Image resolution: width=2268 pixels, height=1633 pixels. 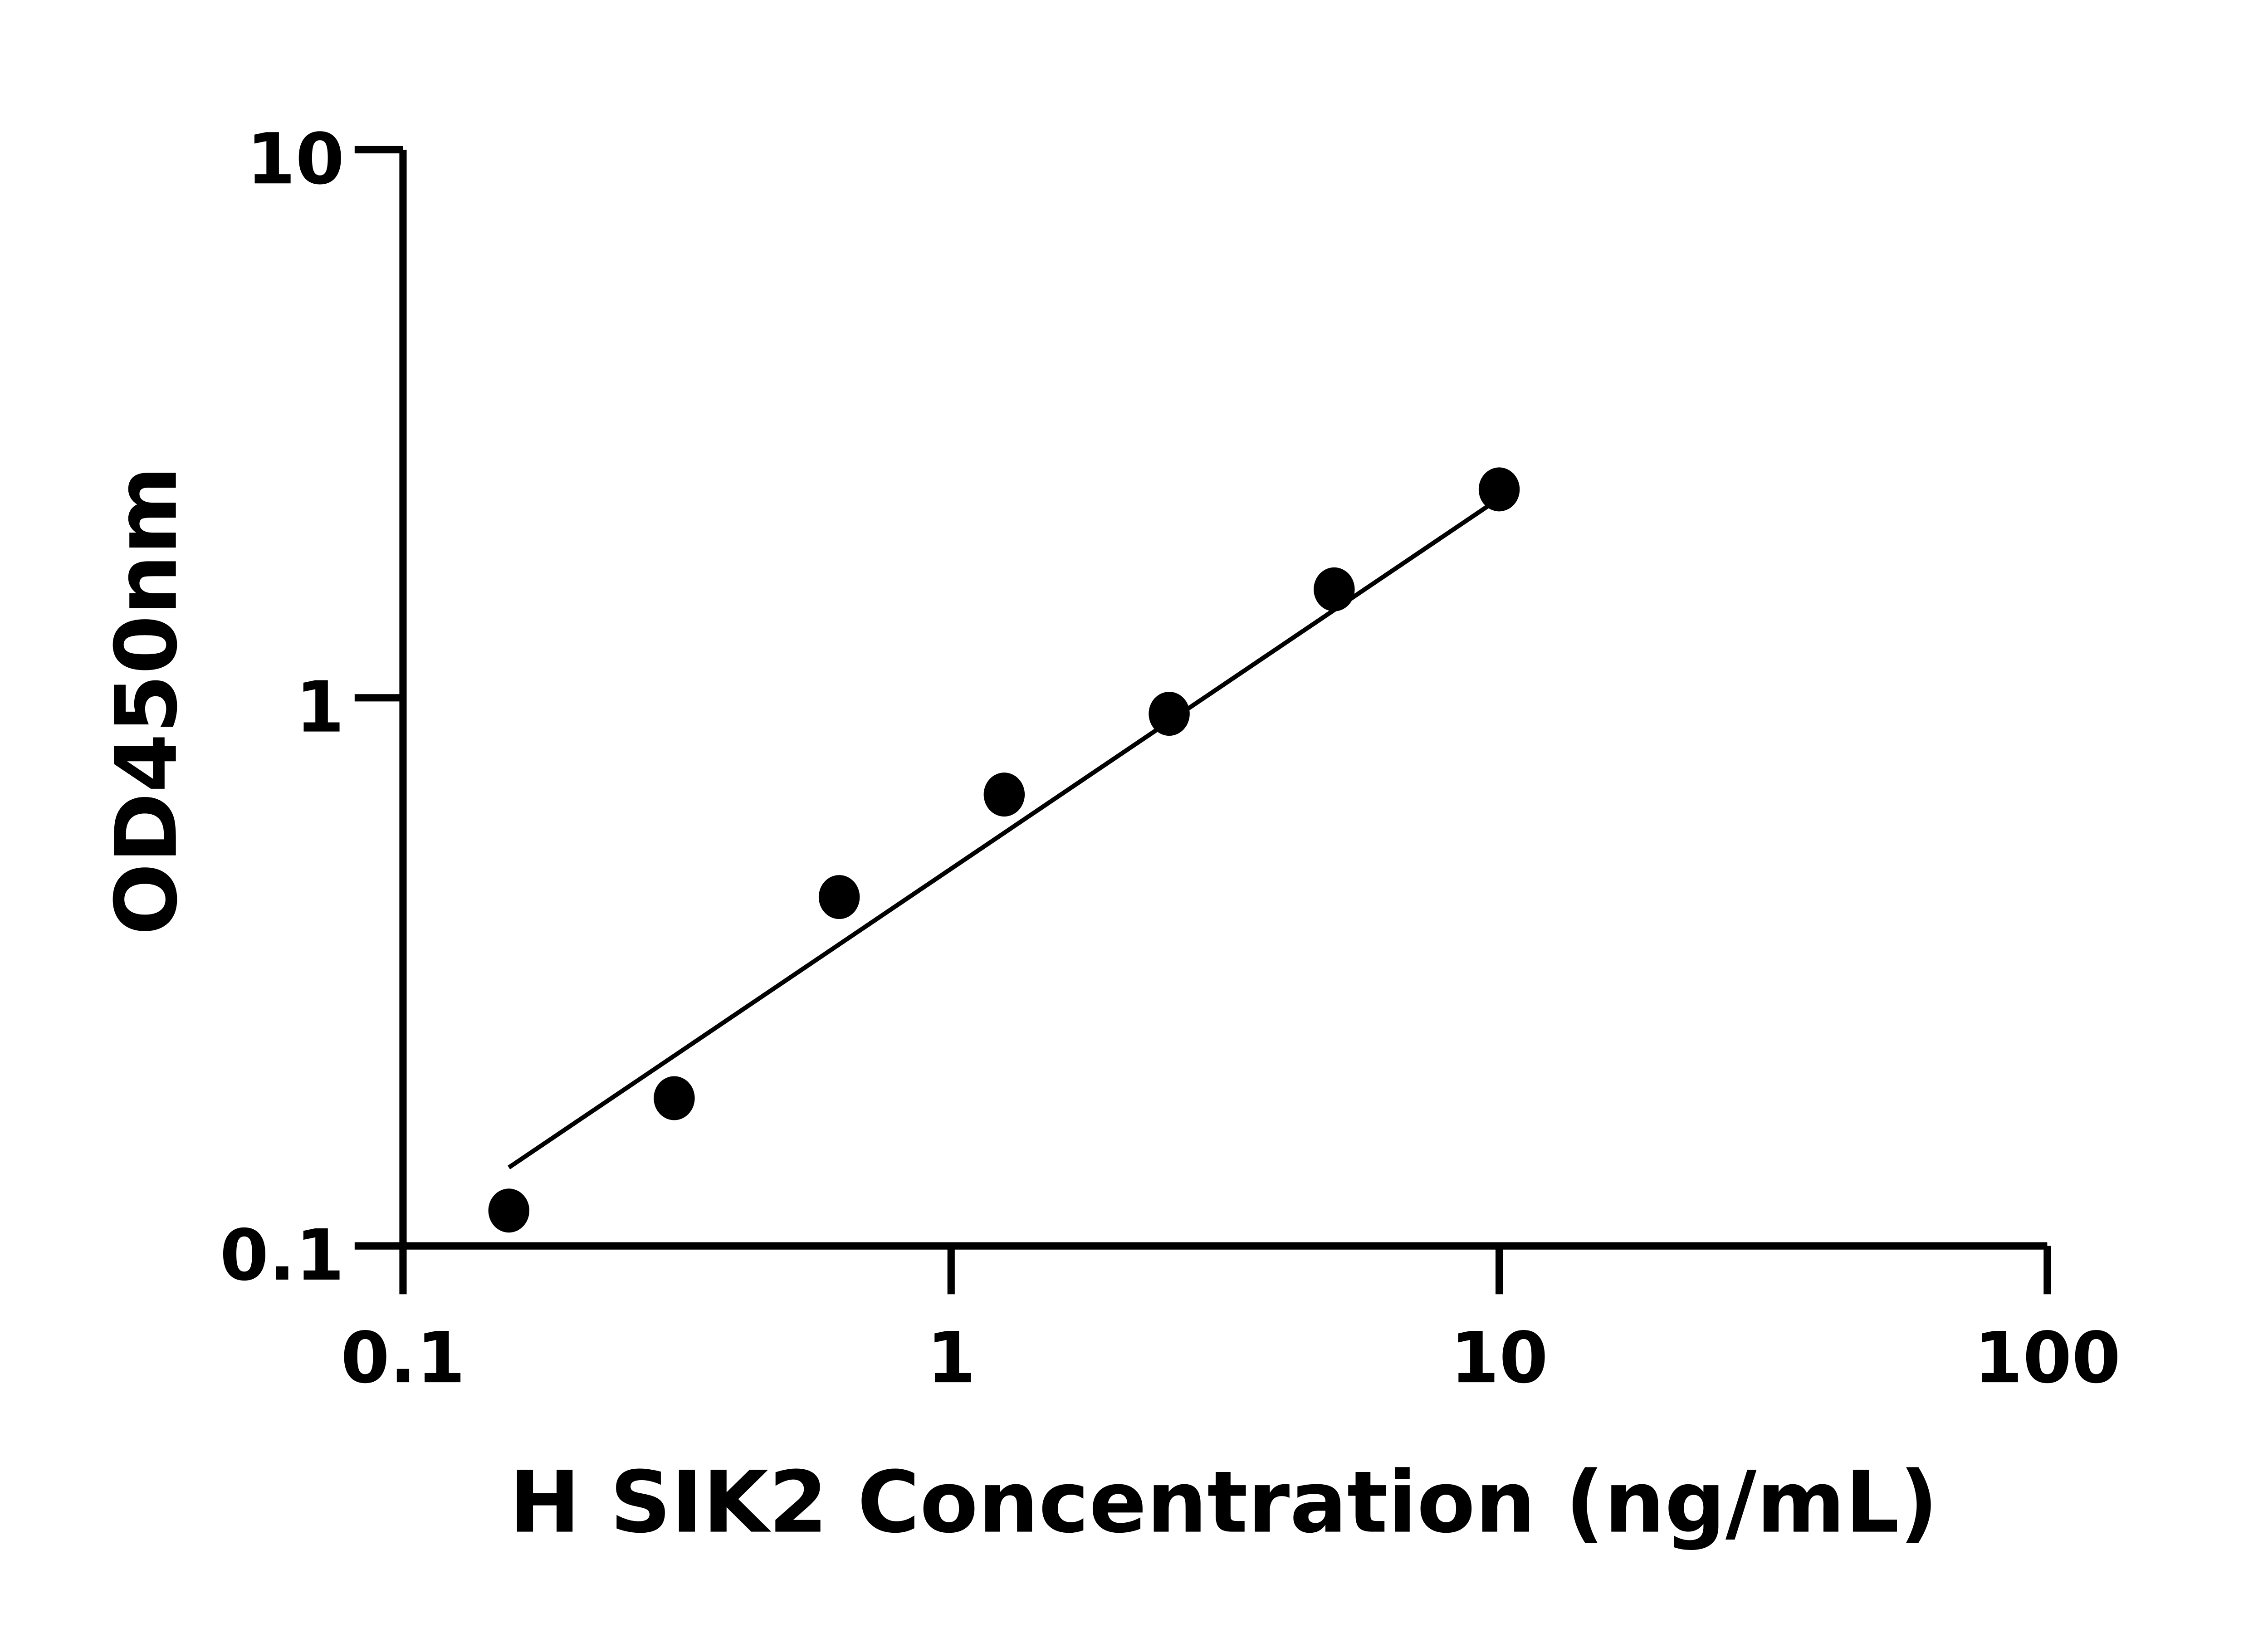 What do you see at coordinates (403, 1358) in the screenshot?
I see `x-tick-label: 0.1` at bounding box center [403, 1358].